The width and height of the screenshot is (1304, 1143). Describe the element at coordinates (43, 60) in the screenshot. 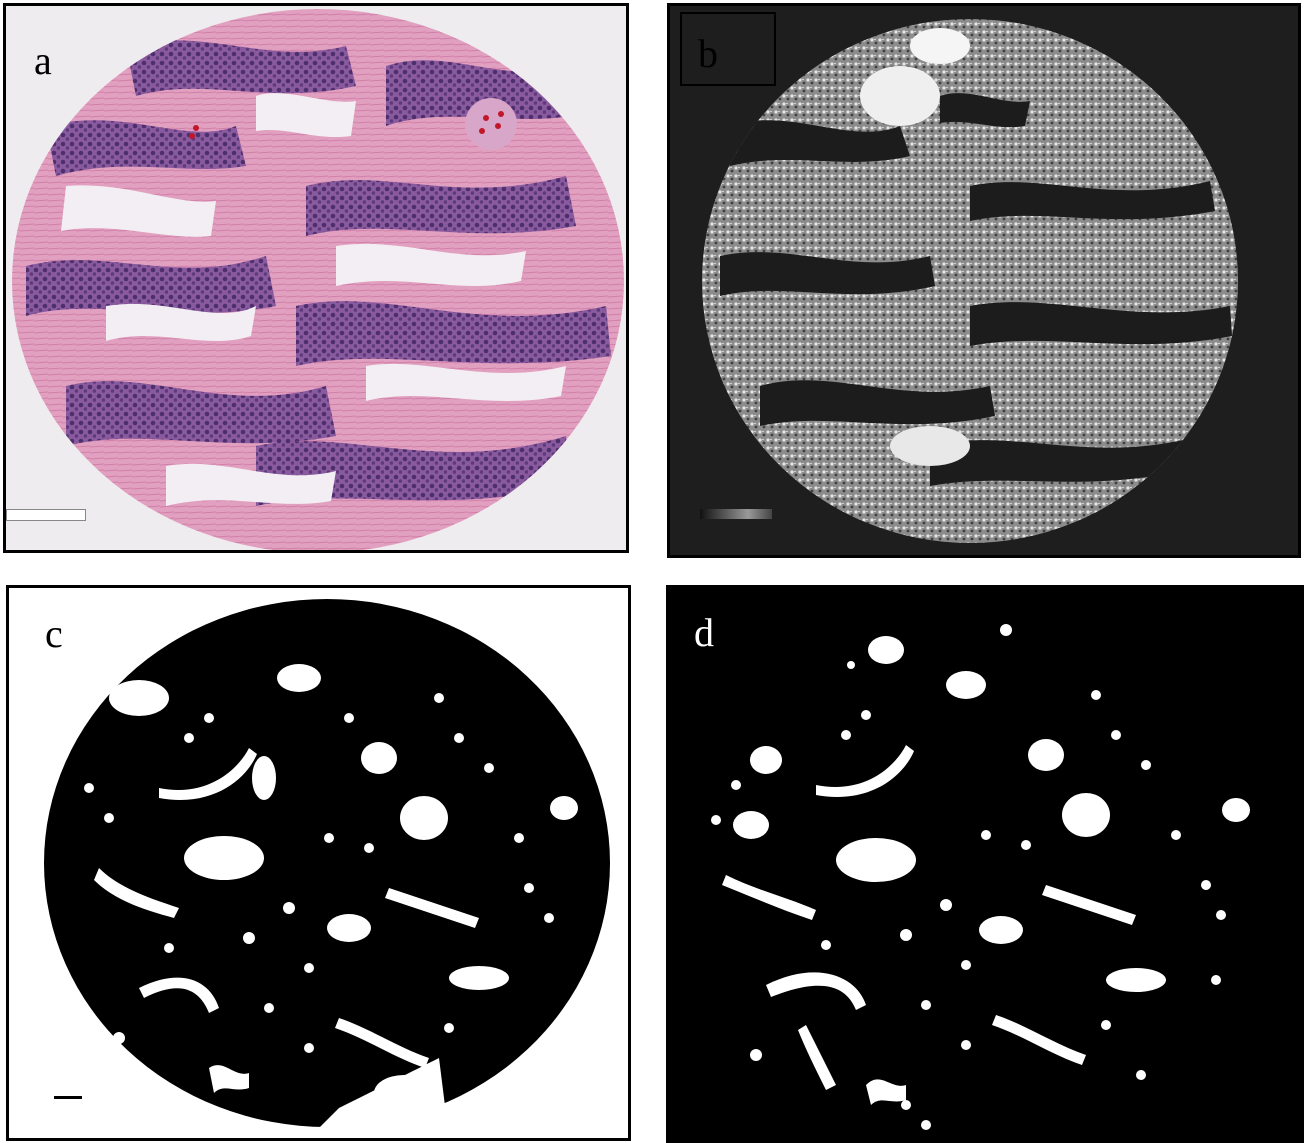

I see `panel-label-a: a` at that location.